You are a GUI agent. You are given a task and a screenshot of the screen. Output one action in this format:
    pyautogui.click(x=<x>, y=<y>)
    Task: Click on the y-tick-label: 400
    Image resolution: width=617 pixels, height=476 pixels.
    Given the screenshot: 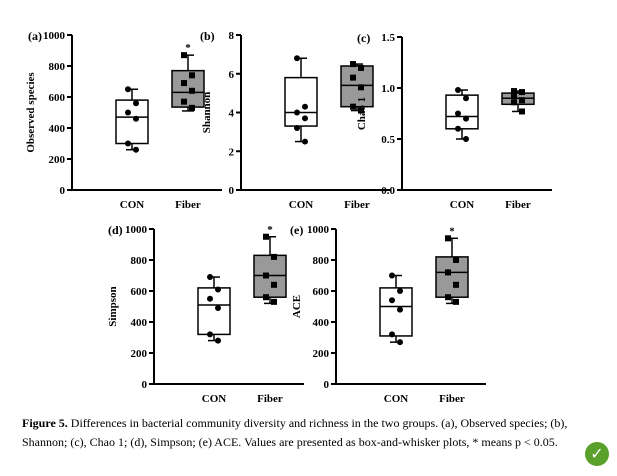 What is the action you would take?
    pyautogui.click(x=139, y=323)
    